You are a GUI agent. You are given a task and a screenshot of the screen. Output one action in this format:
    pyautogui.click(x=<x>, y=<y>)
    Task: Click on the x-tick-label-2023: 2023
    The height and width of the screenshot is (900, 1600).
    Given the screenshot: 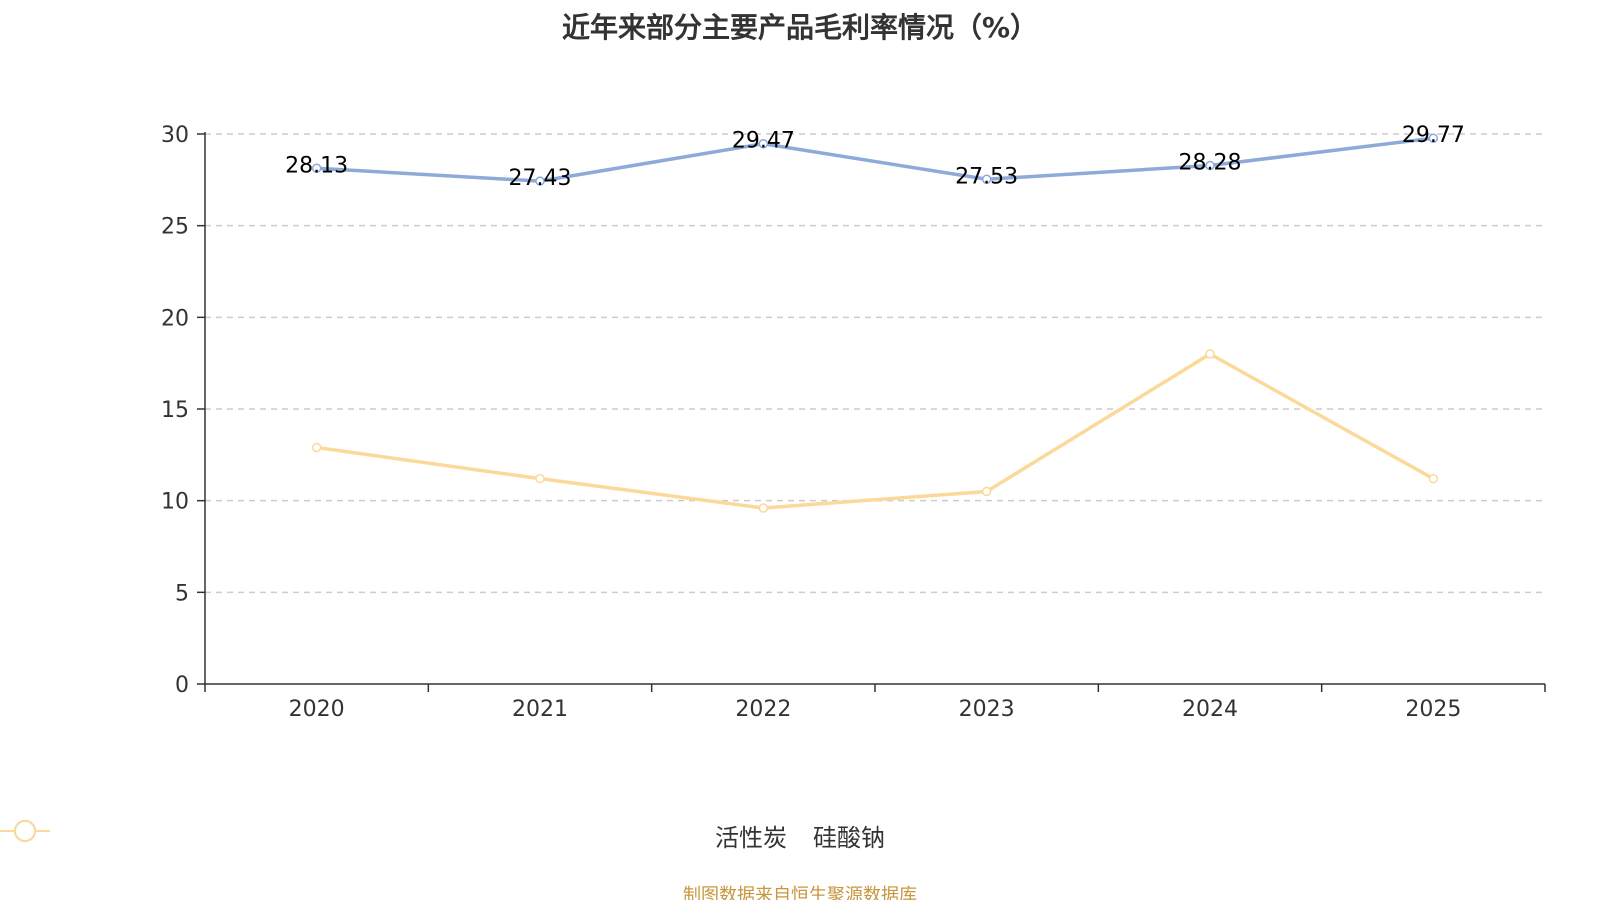 What is the action you would take?
    pyautogui.click(x=987, y=709)
    